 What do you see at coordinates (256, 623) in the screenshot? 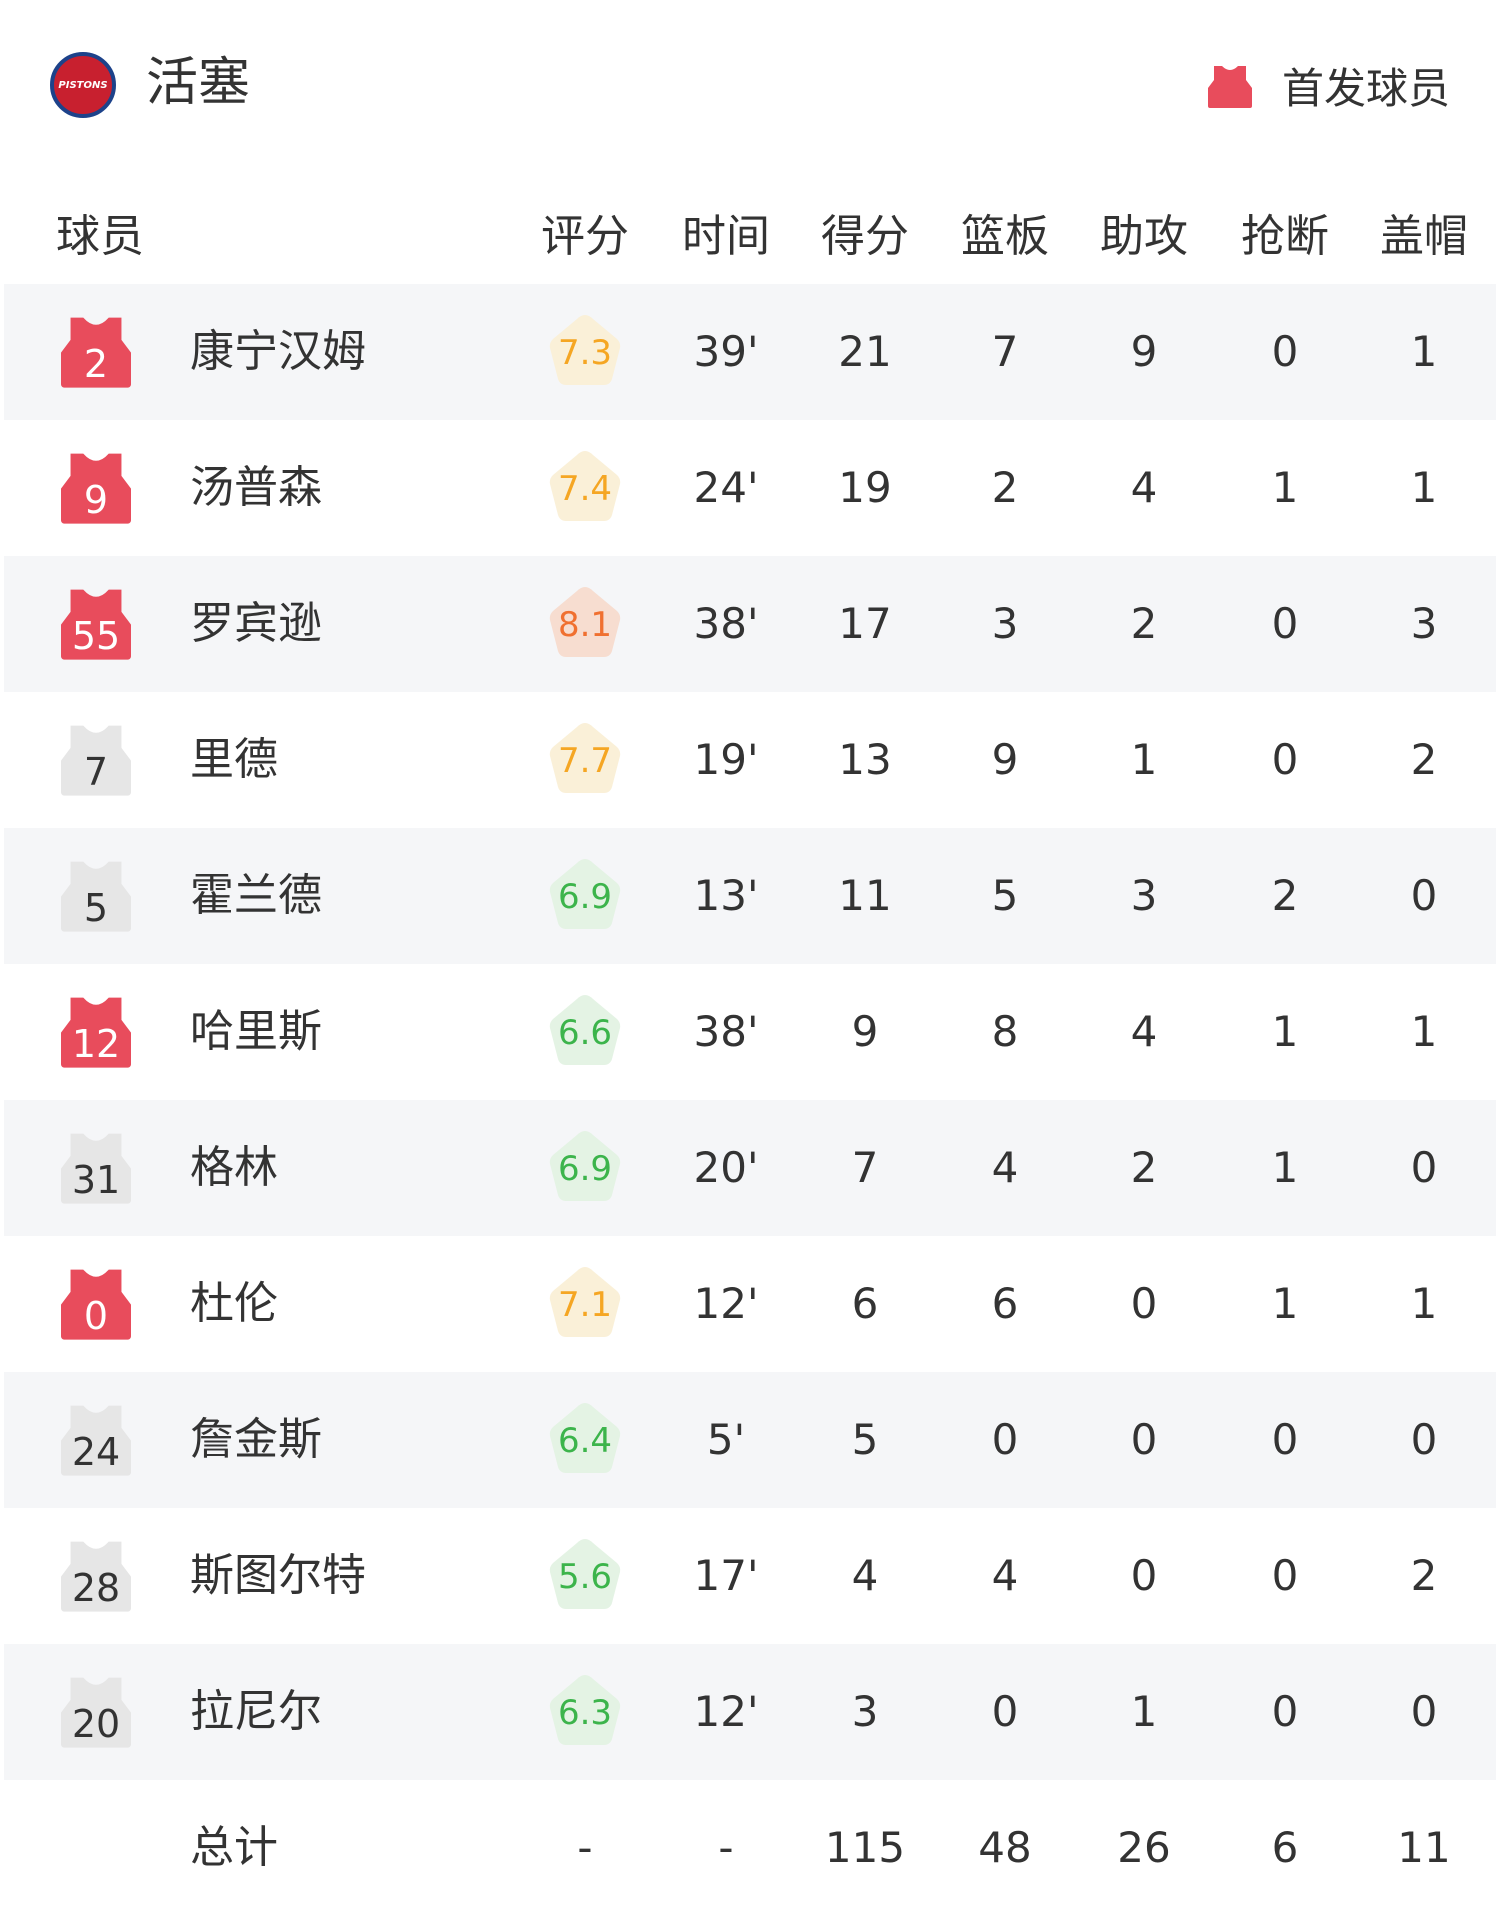
I see `player-name: 罗宾逊` at bounding box center [256, 623].